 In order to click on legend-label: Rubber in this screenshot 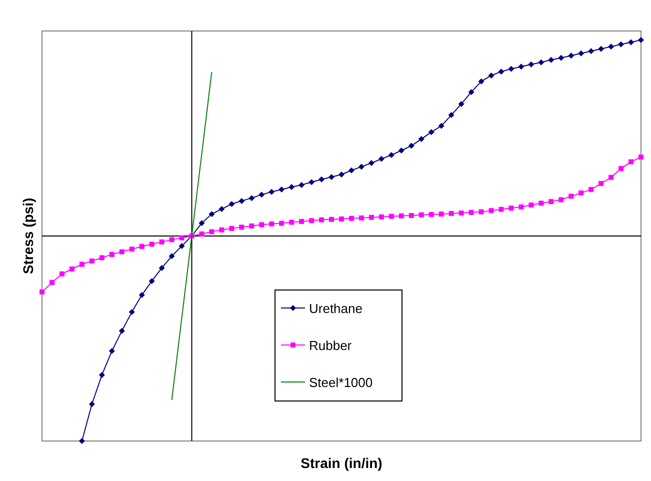, I will do `click(330, 345)`.